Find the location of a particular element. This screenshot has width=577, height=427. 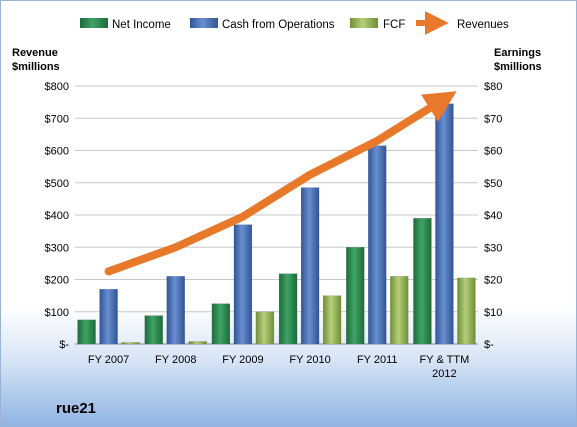

legend-swatch-cash-from-operations is located at coordinates (204, 23).